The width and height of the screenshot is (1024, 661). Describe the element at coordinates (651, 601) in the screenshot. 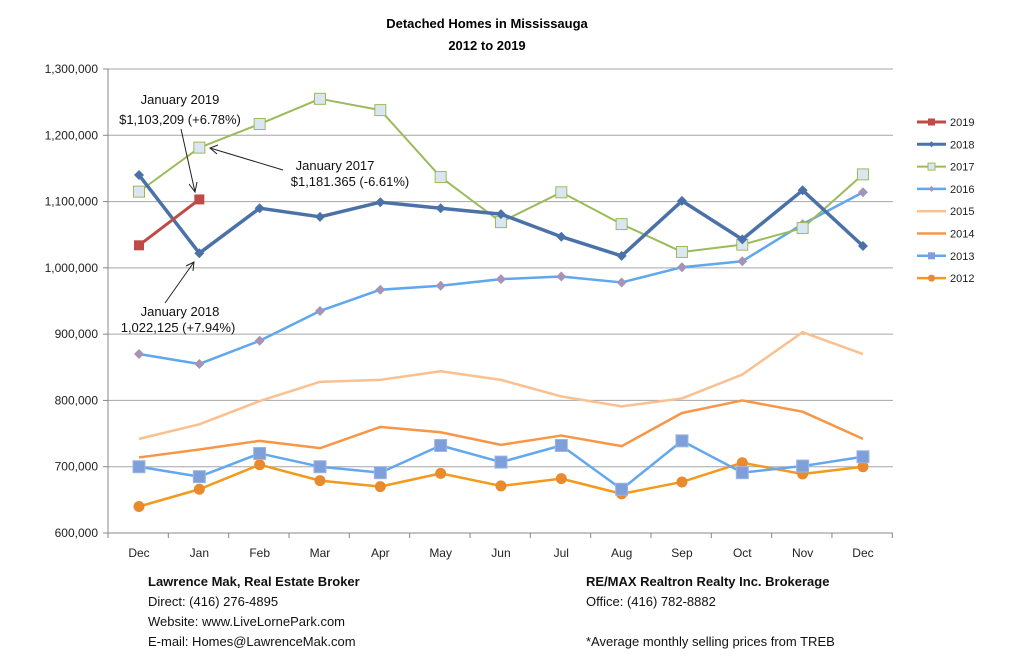

I see `brokerage-office-phone: Office: (416) 782-8882` at that location.